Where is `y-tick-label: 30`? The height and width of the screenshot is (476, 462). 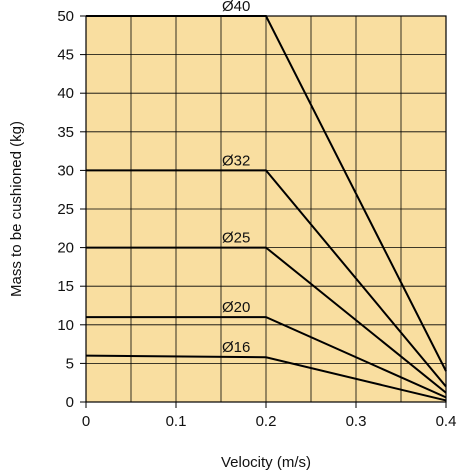 y-tick-label: 30 is located at coordinates (65, 170).